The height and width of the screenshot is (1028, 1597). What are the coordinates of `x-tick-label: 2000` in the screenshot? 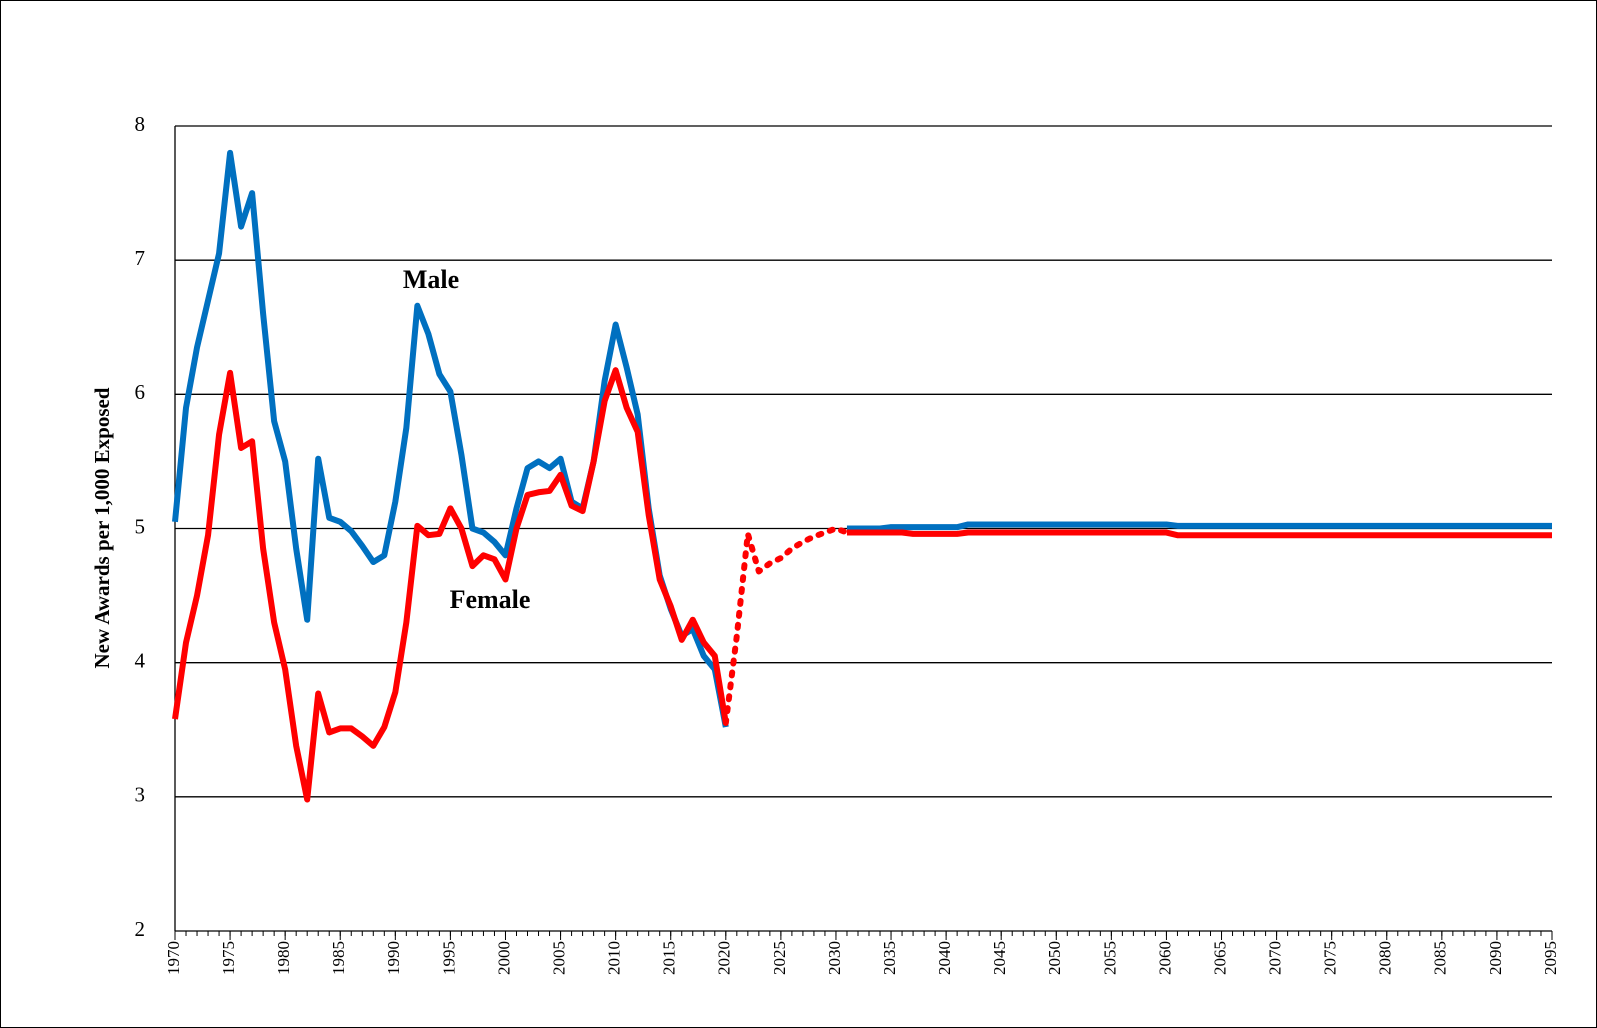 It's located at (503, 958).